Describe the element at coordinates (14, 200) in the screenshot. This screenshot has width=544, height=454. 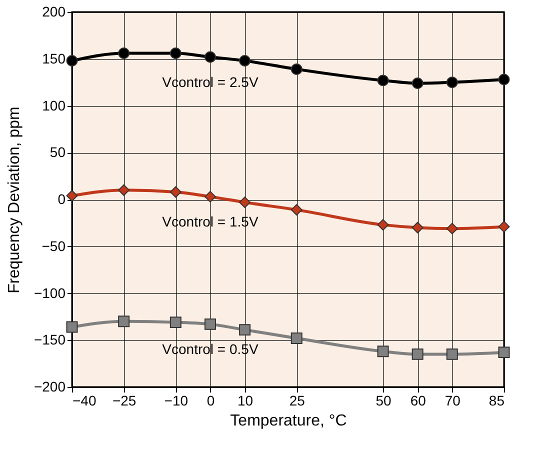
I see `y-axis-title: Frequency Deviation, ppm` at that location.